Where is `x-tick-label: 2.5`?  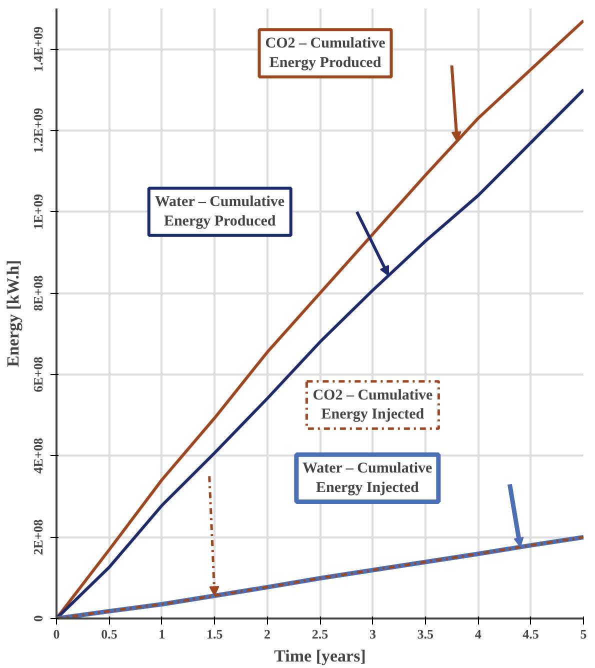
x-tick-label: 2.5 is located at coordinates (320, 634).